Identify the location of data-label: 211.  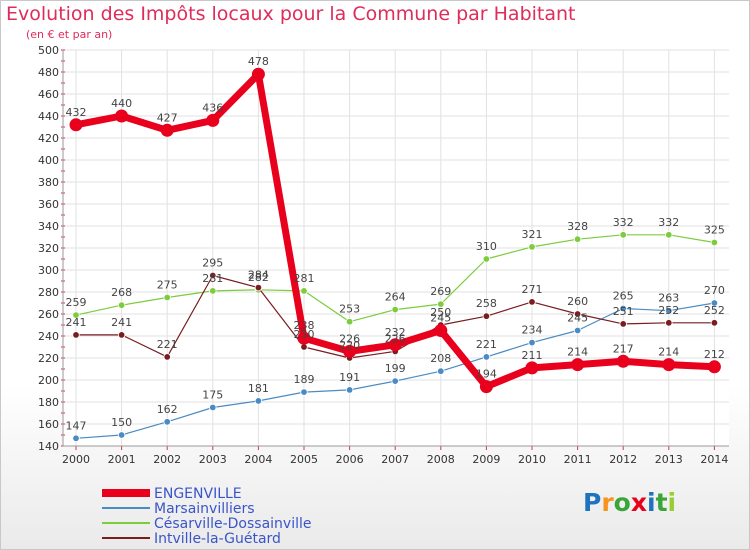
(532, 355).